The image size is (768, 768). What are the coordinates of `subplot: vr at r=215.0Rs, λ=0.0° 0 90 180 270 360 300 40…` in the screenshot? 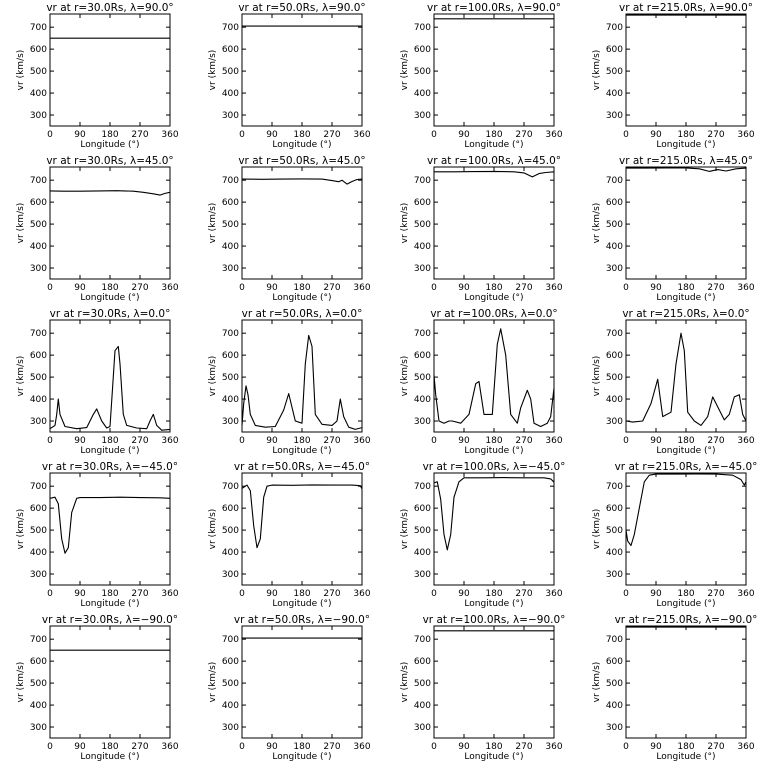 It's located at (673, 382).